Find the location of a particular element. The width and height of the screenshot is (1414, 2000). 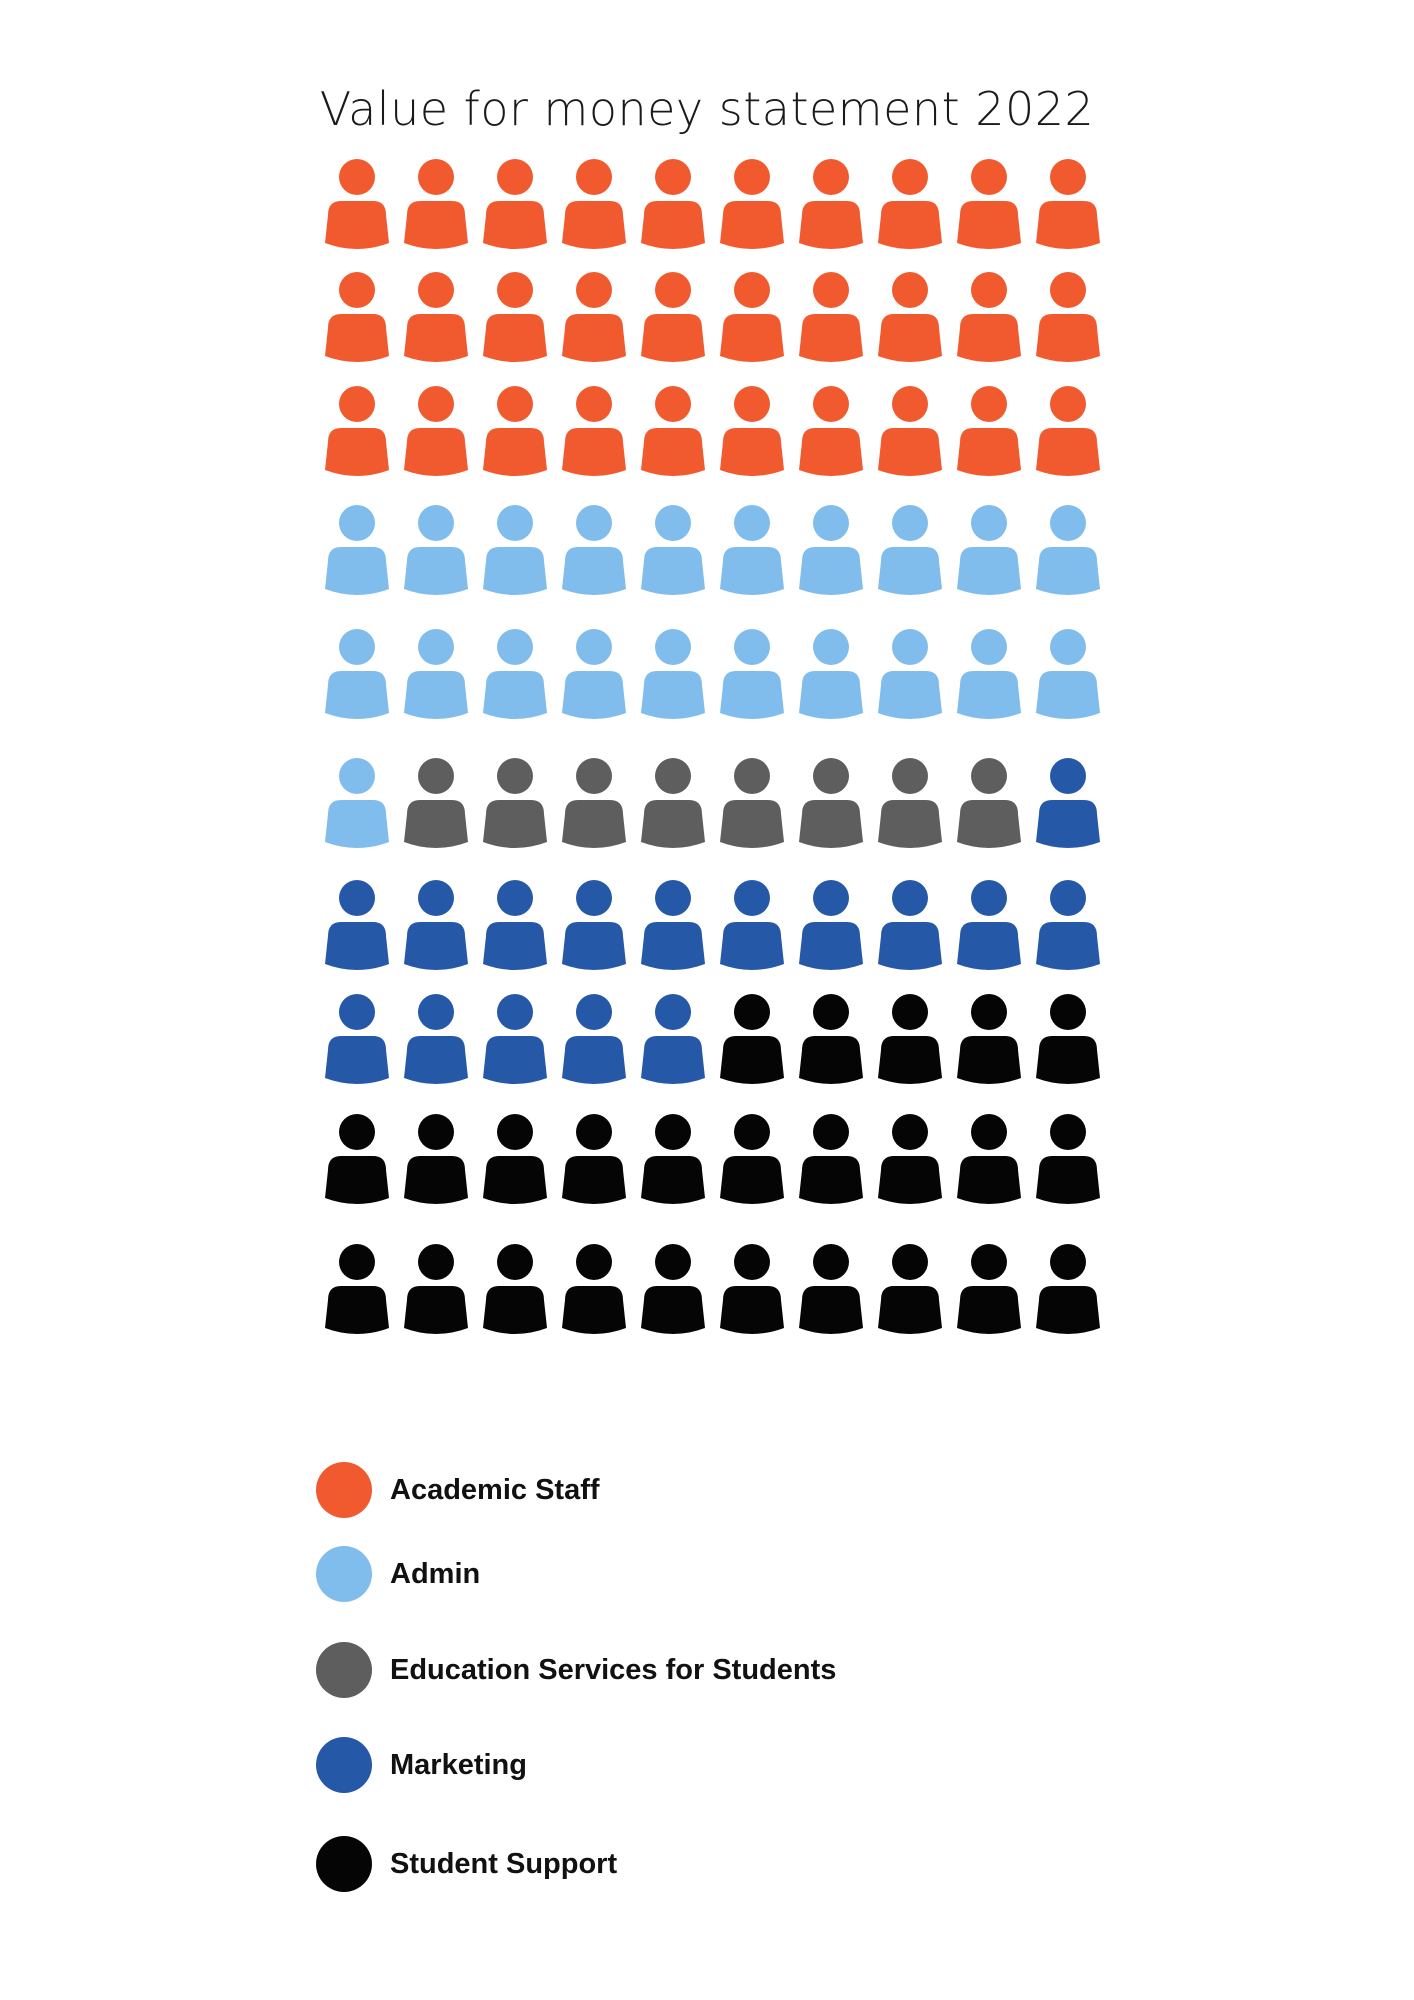

legend-swatch-marketing is located at coordinates (344, 1765).